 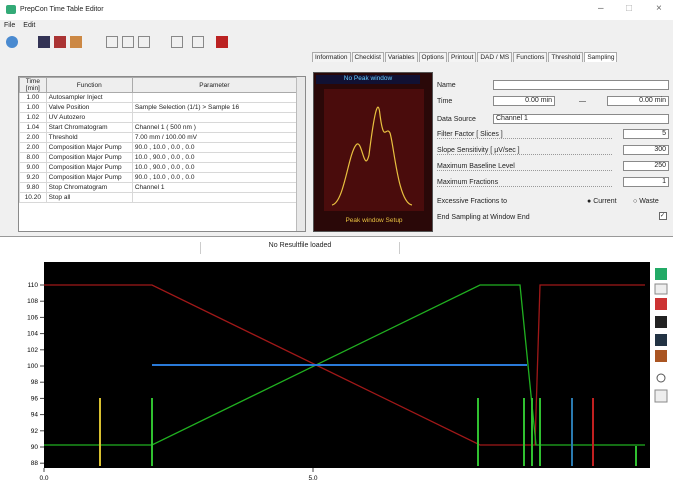 I want to click on side-tools, so click(x=661, y=335).